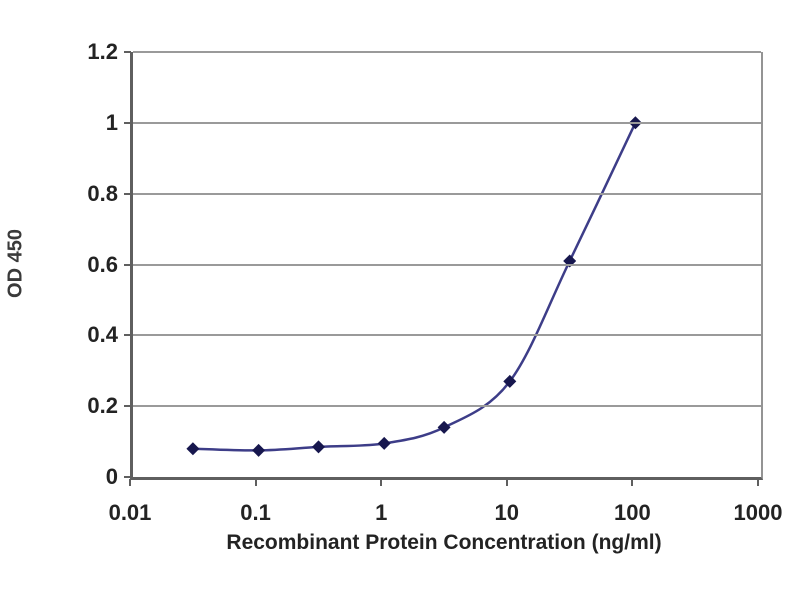  What do you see at coordinates (102, 193) in the screenshot?
I see `y-tick-label: 0.8` at bounding box center [102, 193].